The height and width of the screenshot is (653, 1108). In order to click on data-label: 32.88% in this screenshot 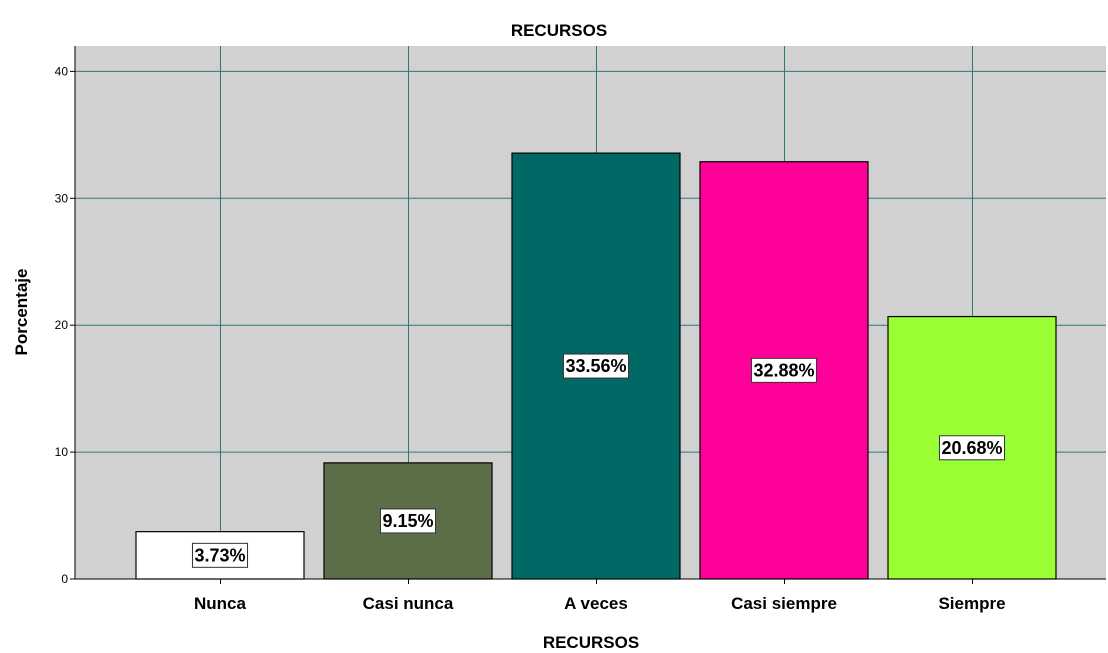, I will do `click(784, 370)`.